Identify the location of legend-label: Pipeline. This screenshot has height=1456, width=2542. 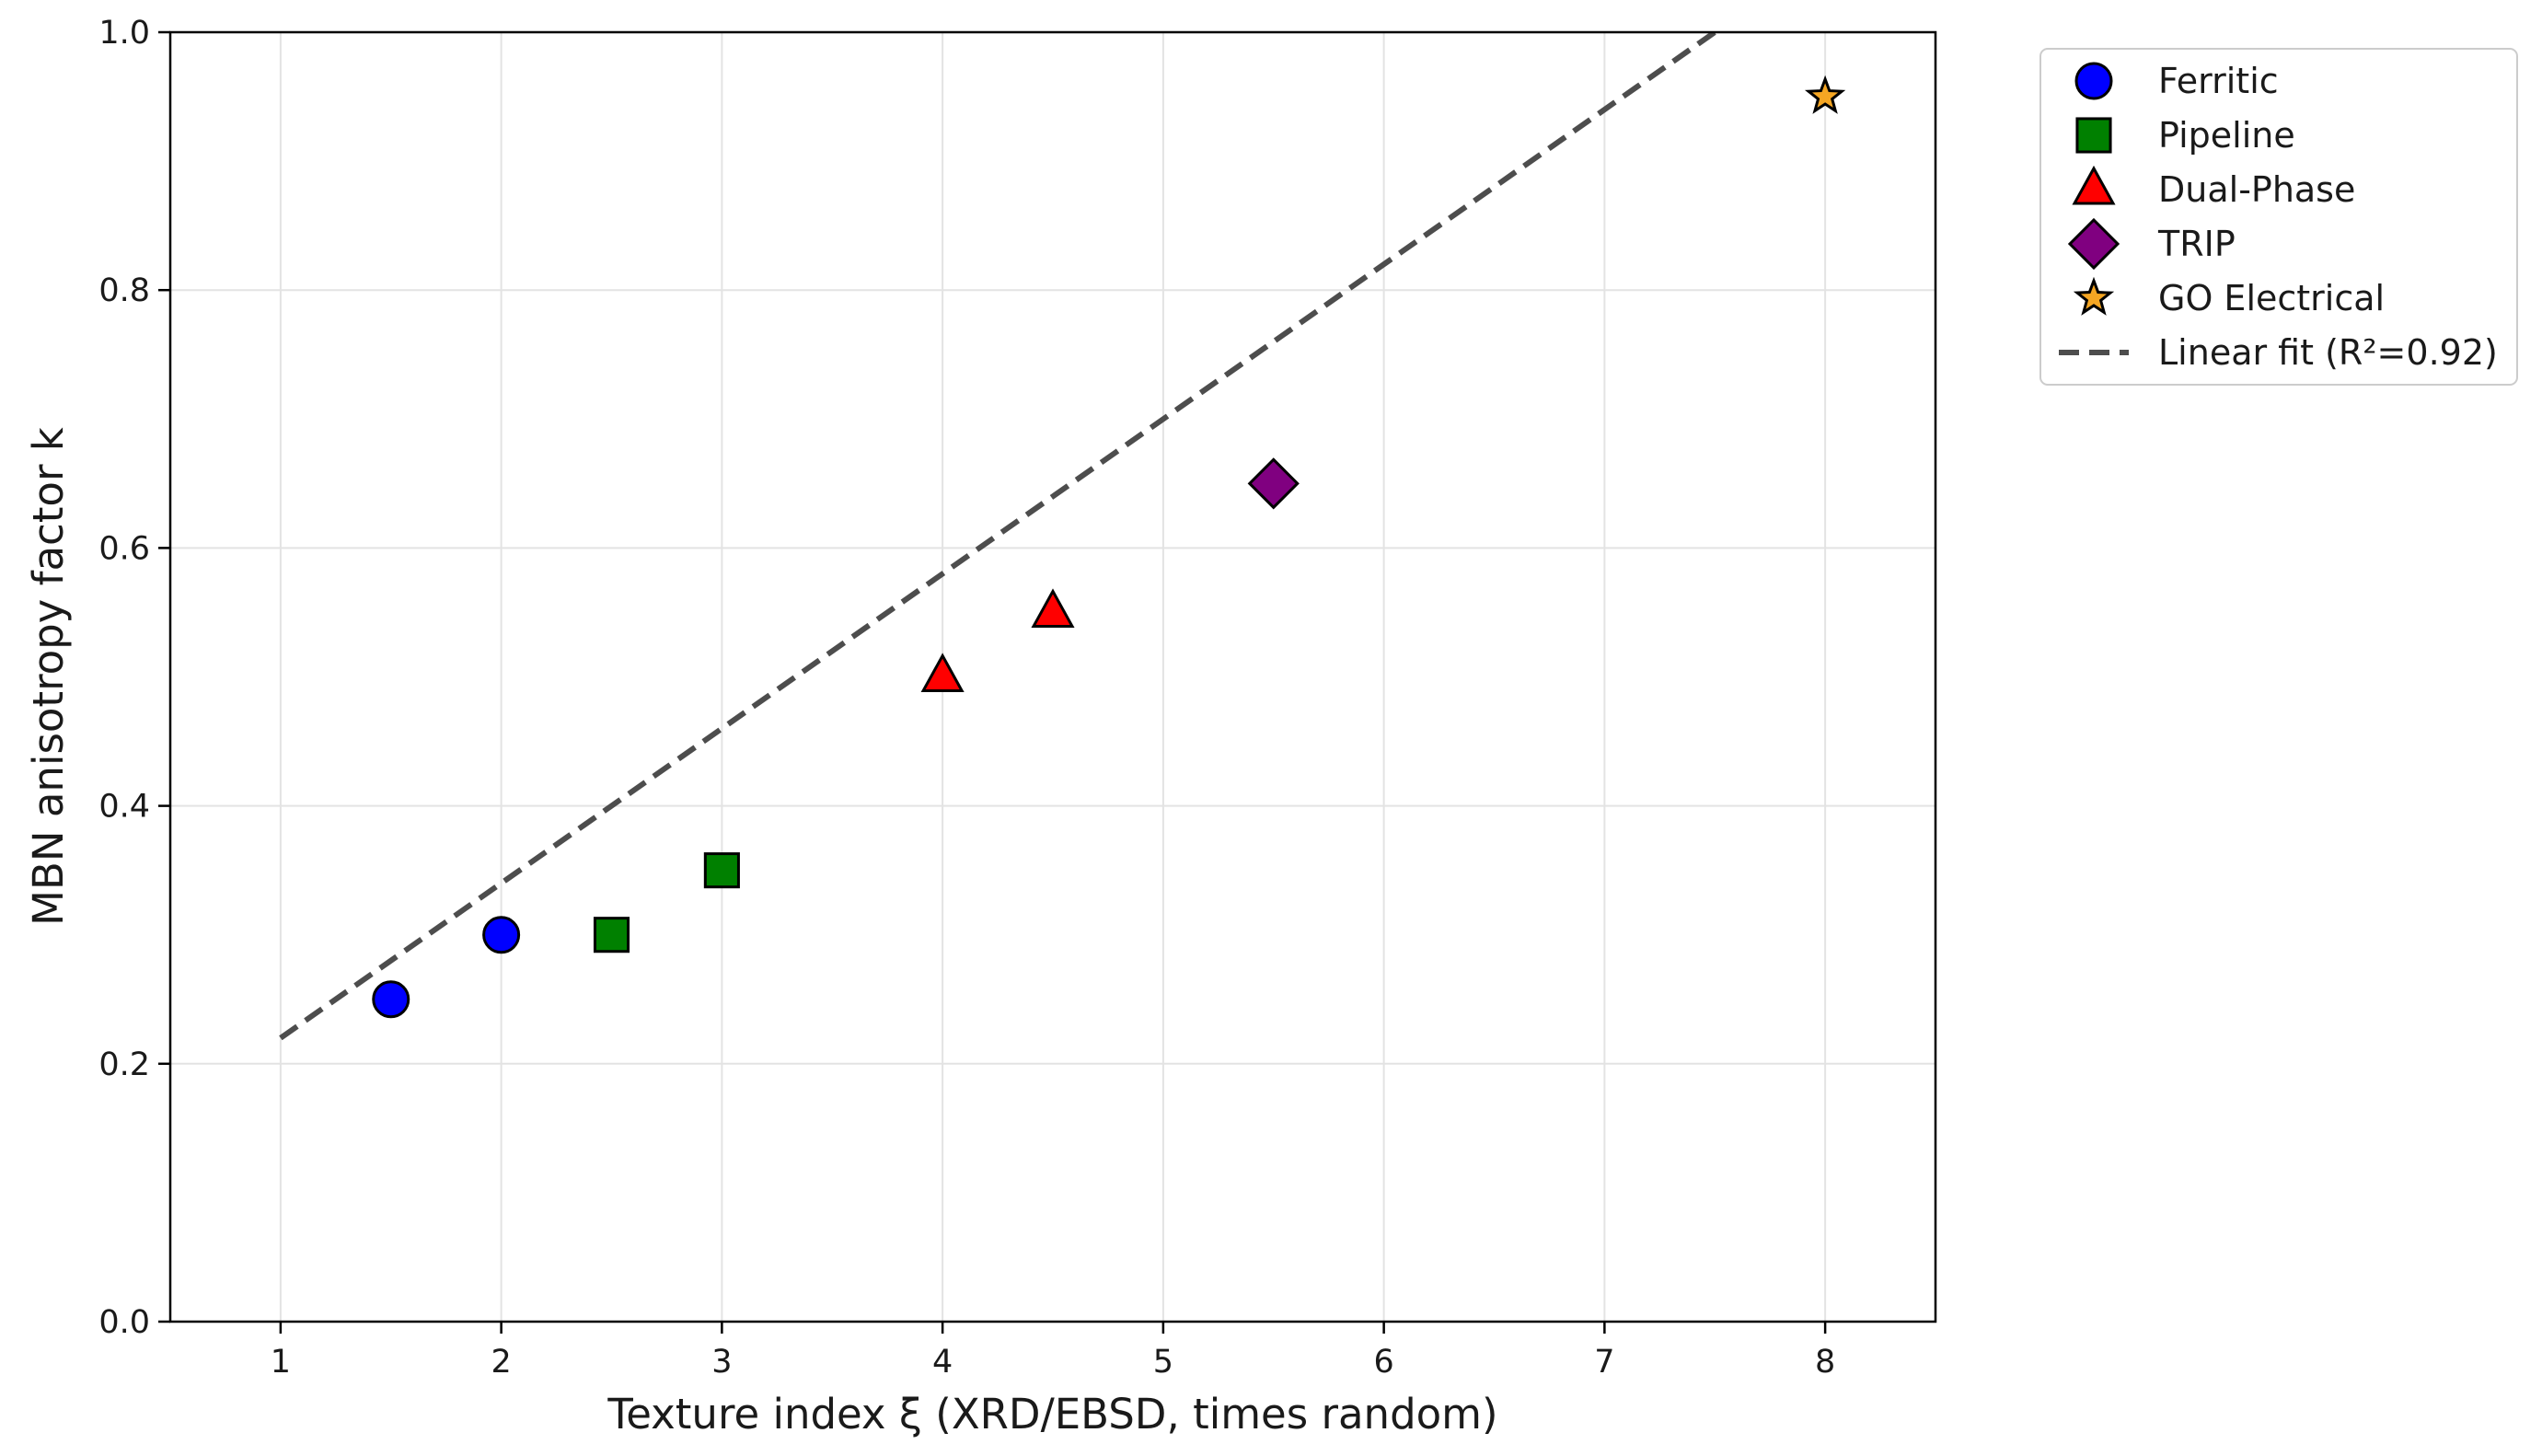
(2226, 135).